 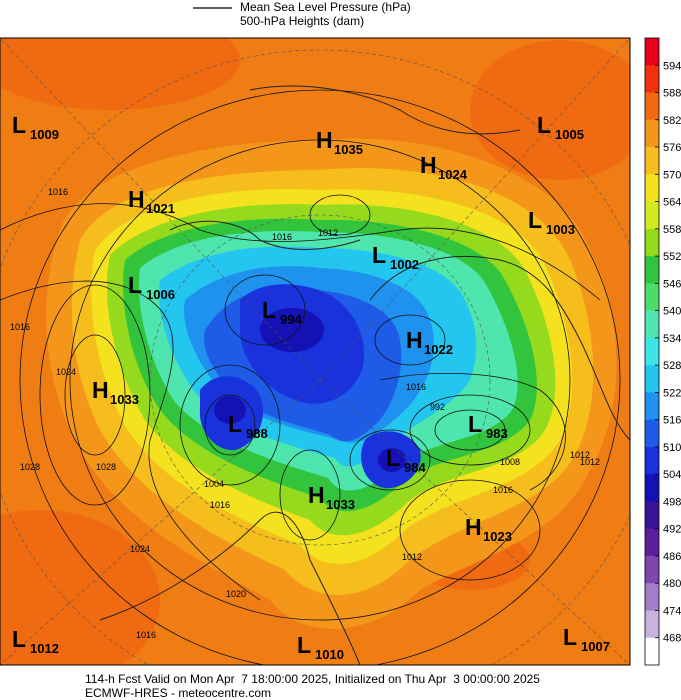 I want to click on colorbar-label: 564, so click(x=672, y=203).